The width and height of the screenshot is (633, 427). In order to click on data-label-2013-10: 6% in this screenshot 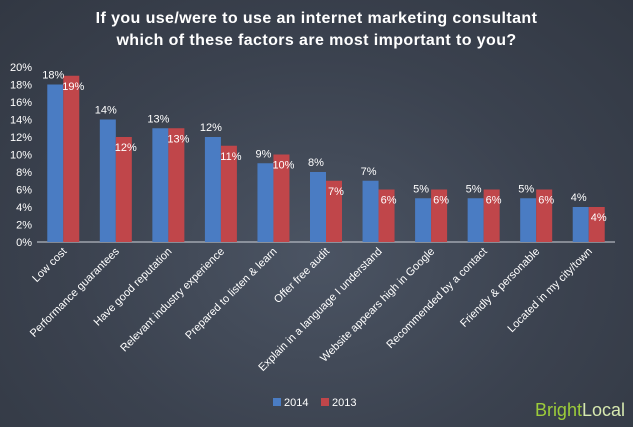, I will do `click(546, 201)`.